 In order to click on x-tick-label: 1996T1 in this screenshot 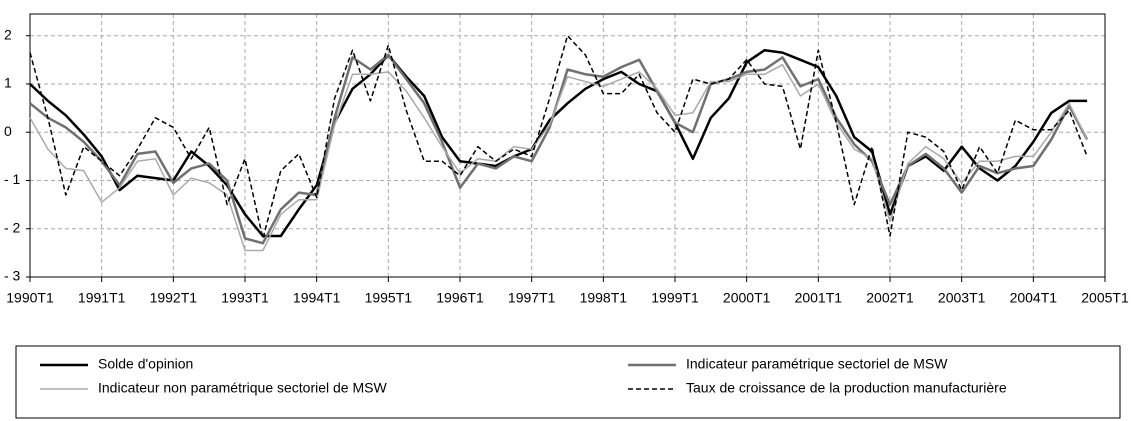, I will do `click(460, 298)`.